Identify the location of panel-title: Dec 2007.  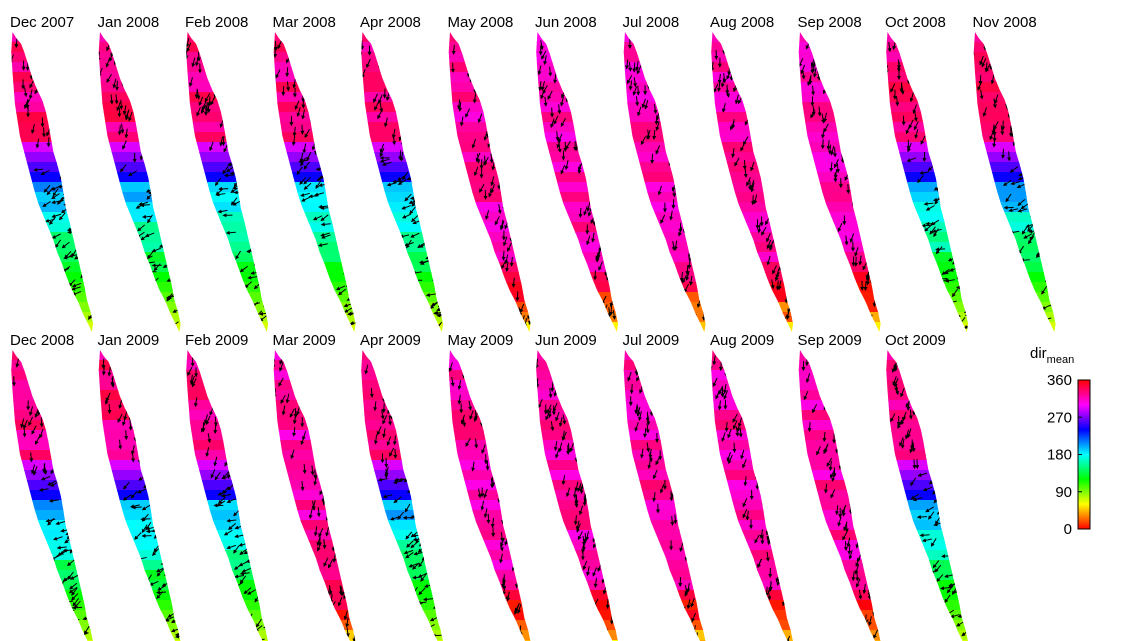
(42, 22).